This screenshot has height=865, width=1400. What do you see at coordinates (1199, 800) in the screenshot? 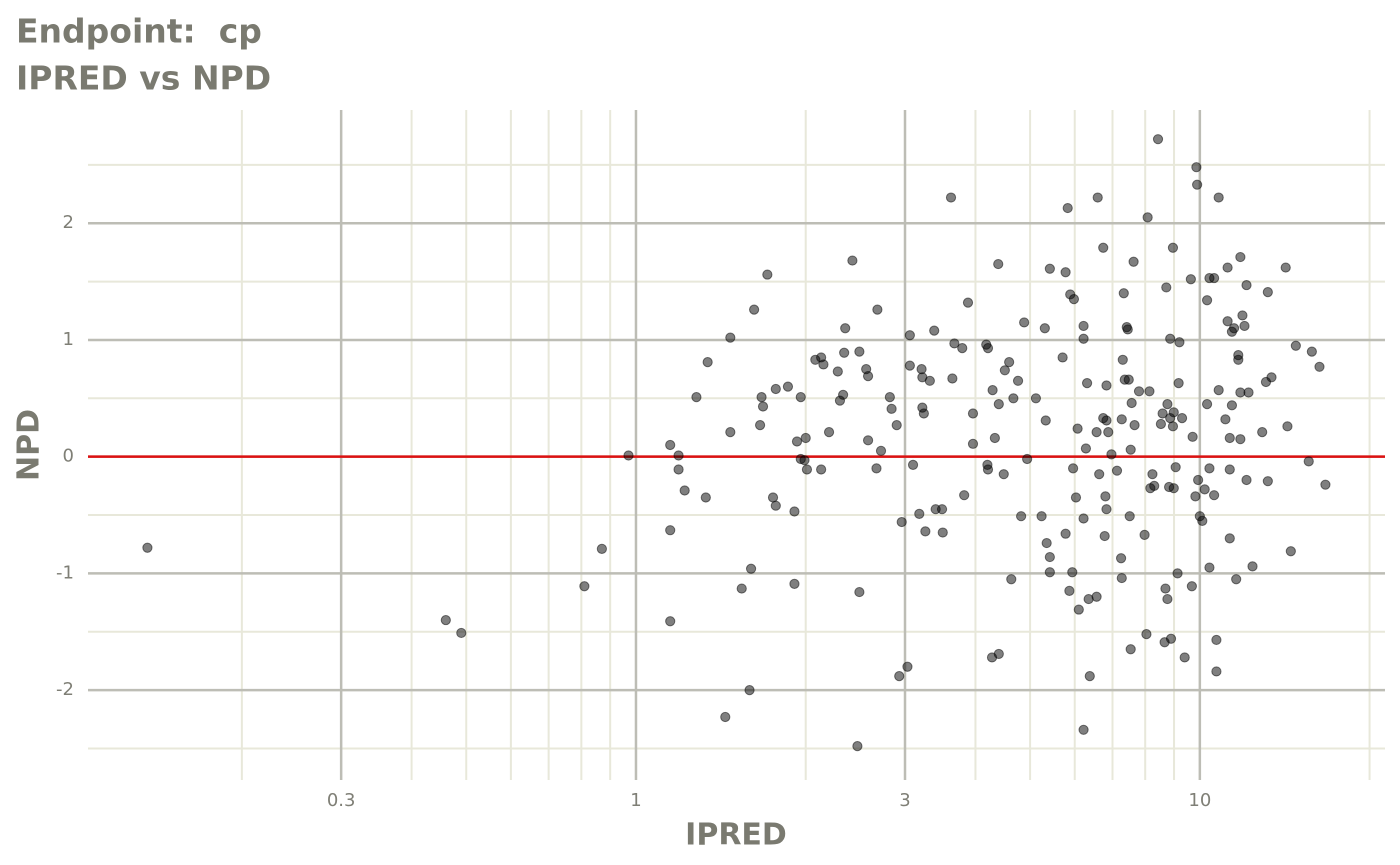
I see `x-tick-label: 10` at bounding box center [1199, 800].